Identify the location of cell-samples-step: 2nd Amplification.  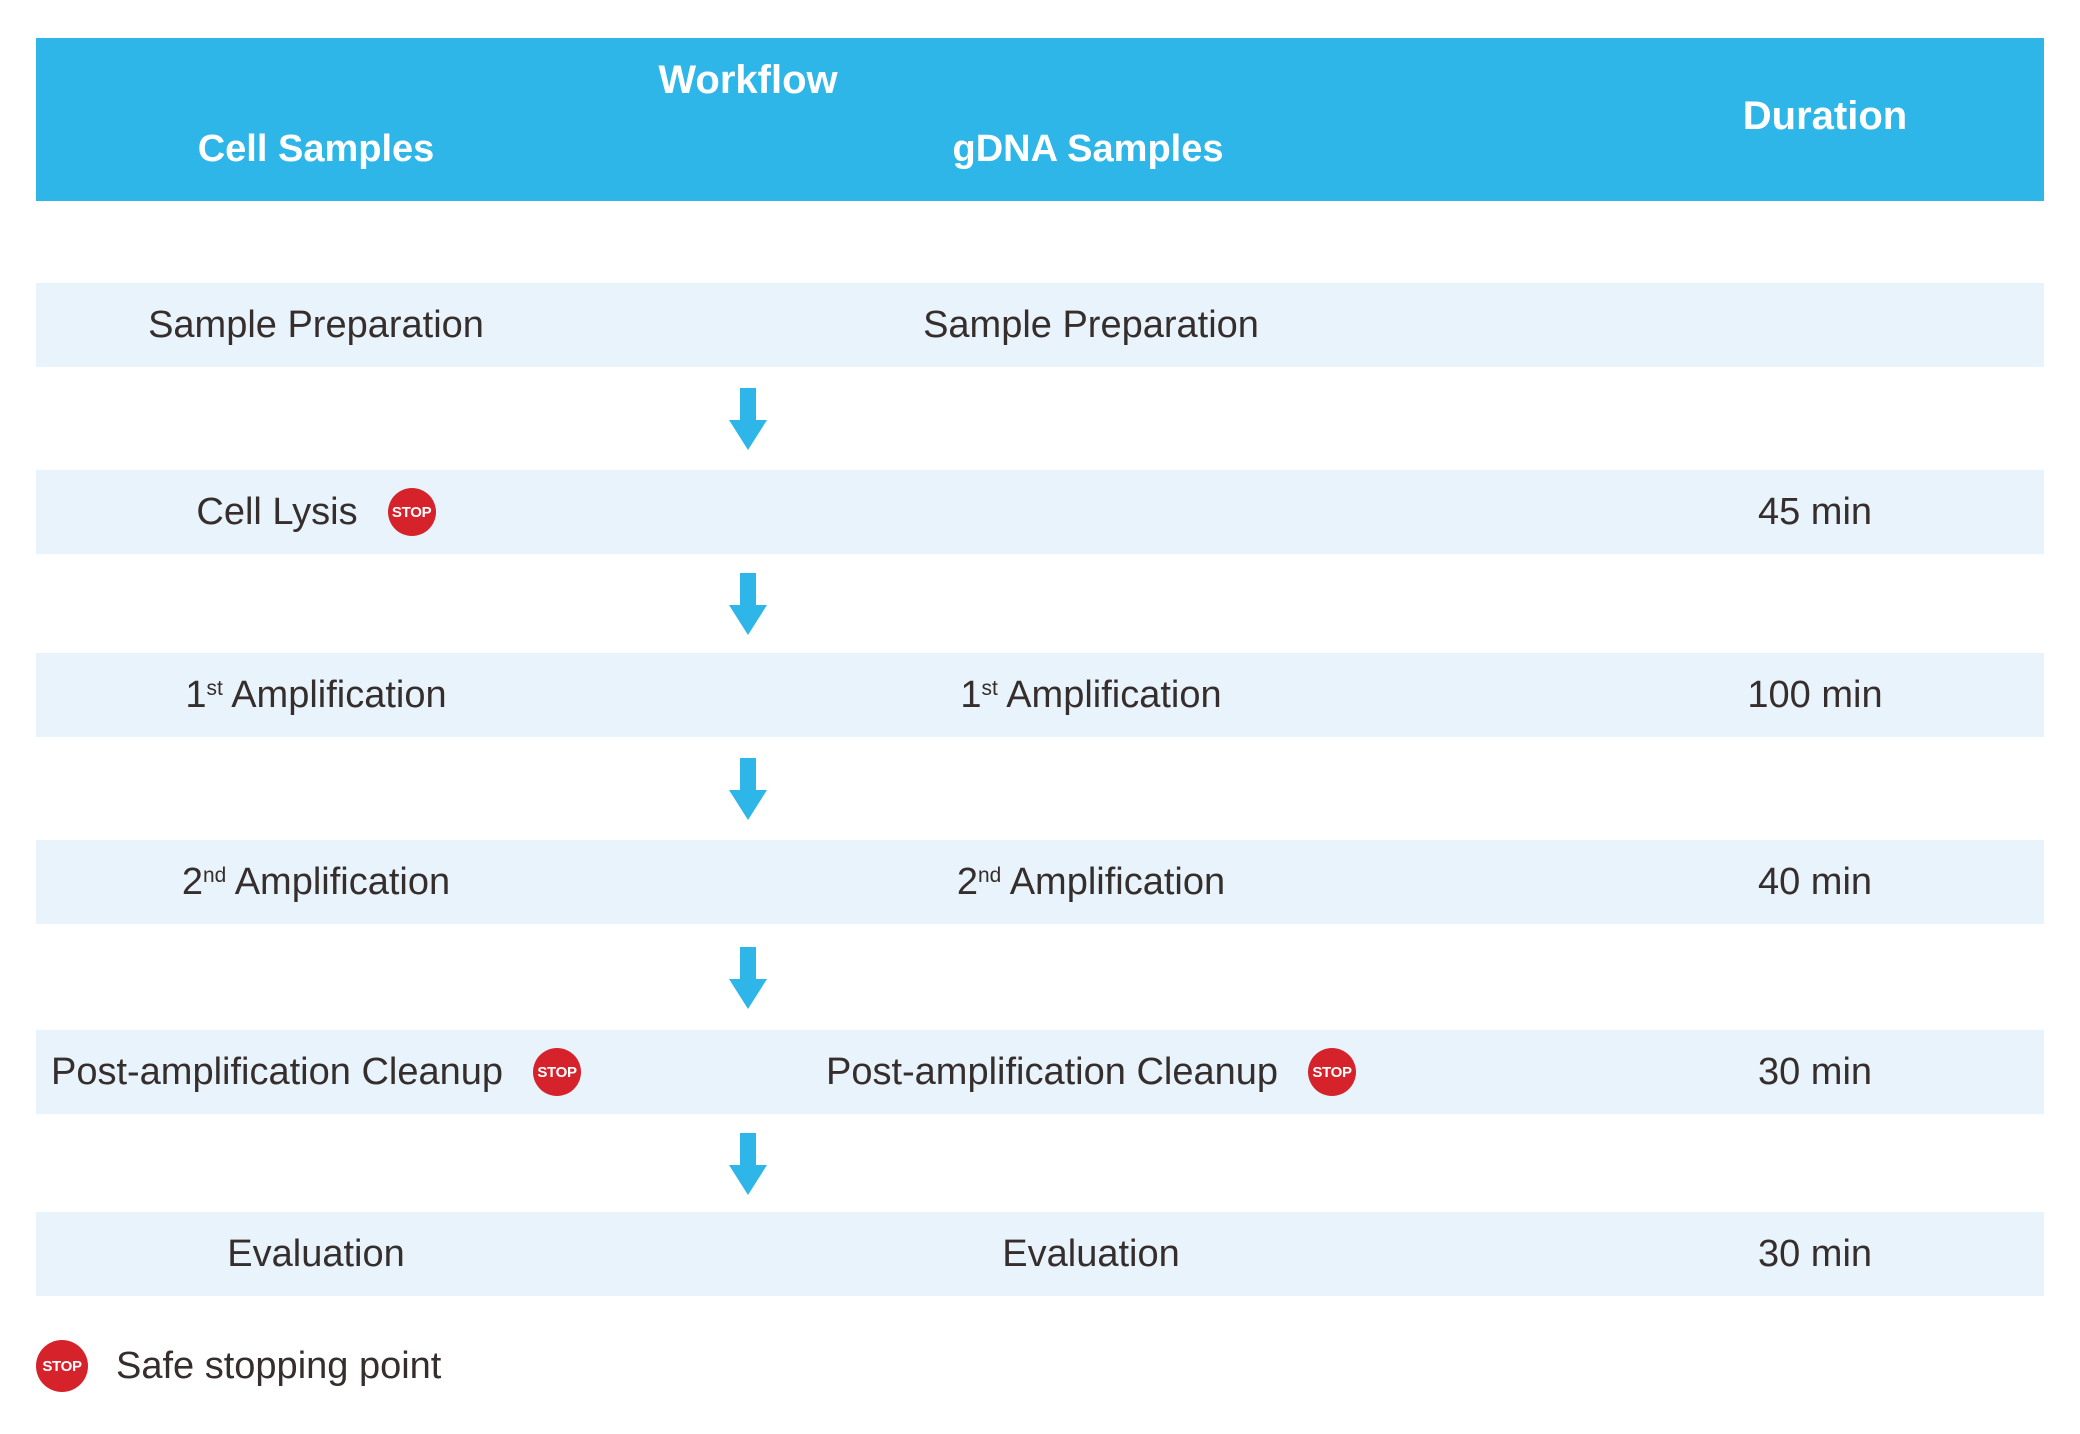
(316, 882).